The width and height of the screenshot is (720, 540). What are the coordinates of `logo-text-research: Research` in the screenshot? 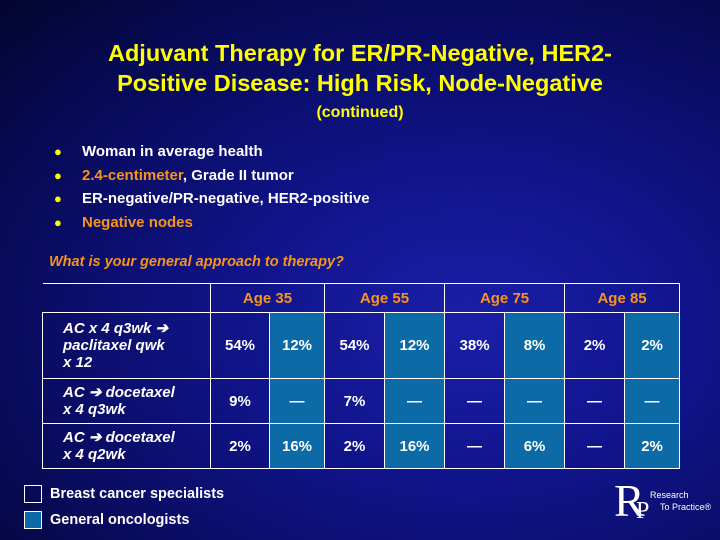 It's located at (669, 495).